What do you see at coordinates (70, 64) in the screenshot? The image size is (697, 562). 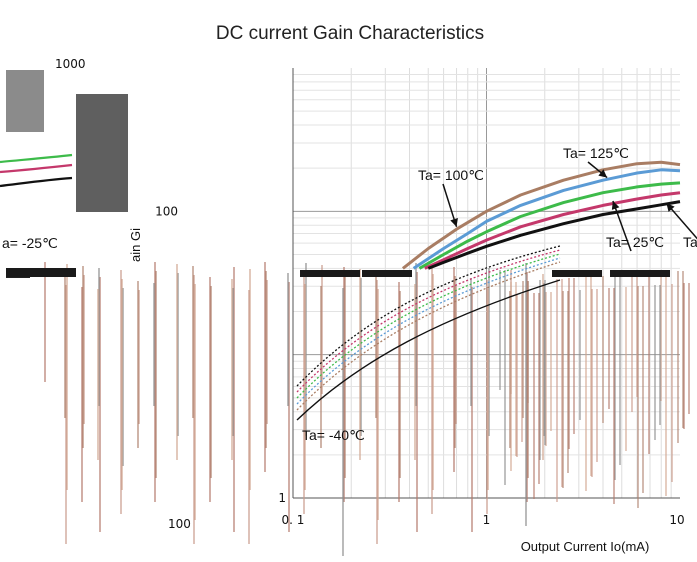 I see `left-fragment-1000-label: 1000` at bounding box center [70, 64].